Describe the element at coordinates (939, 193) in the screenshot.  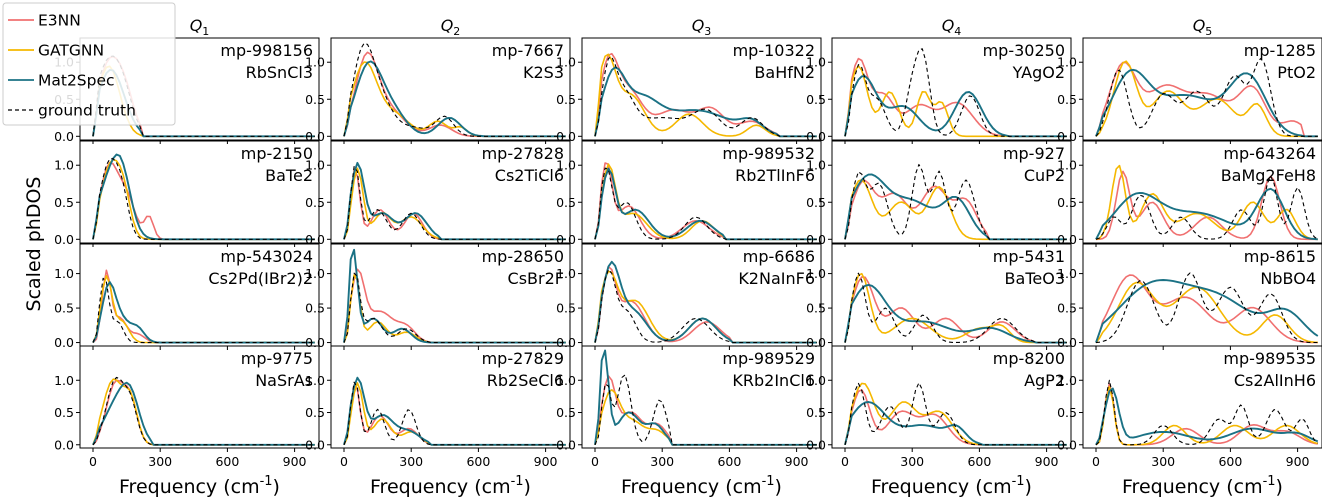
I see `panel-mp-927: mp-927 CuP2 0.0 0.5 1.0` at that location.